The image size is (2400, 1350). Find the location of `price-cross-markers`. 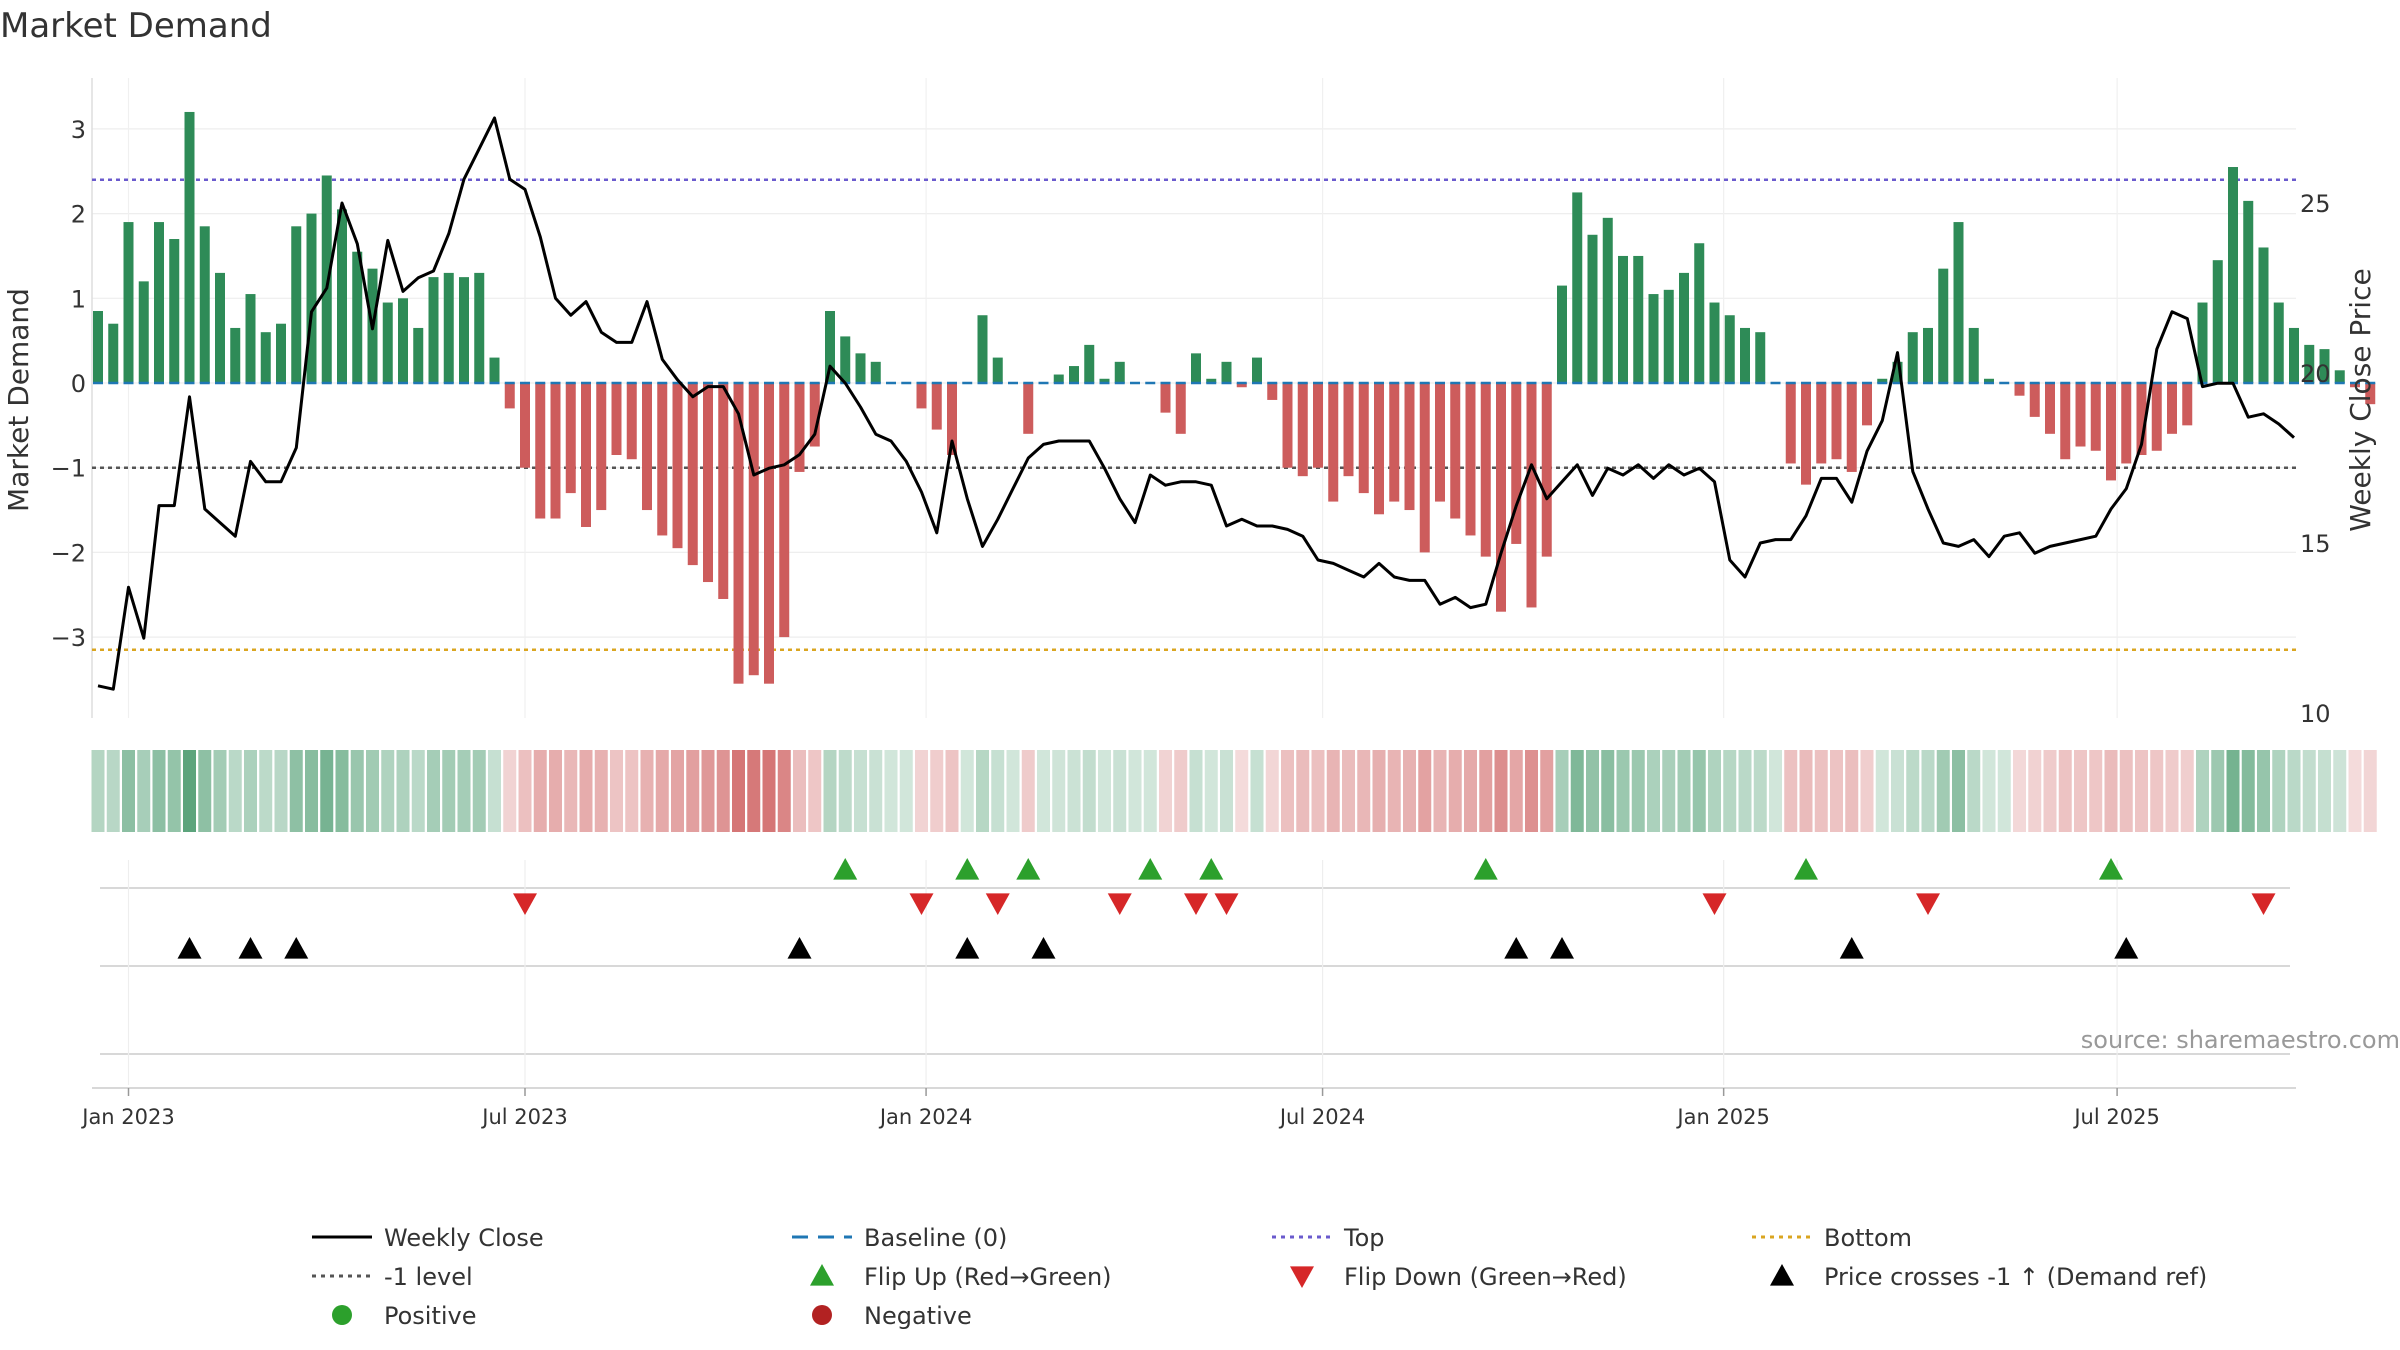

price-cross-markers is located at coordinates (1158, 948).